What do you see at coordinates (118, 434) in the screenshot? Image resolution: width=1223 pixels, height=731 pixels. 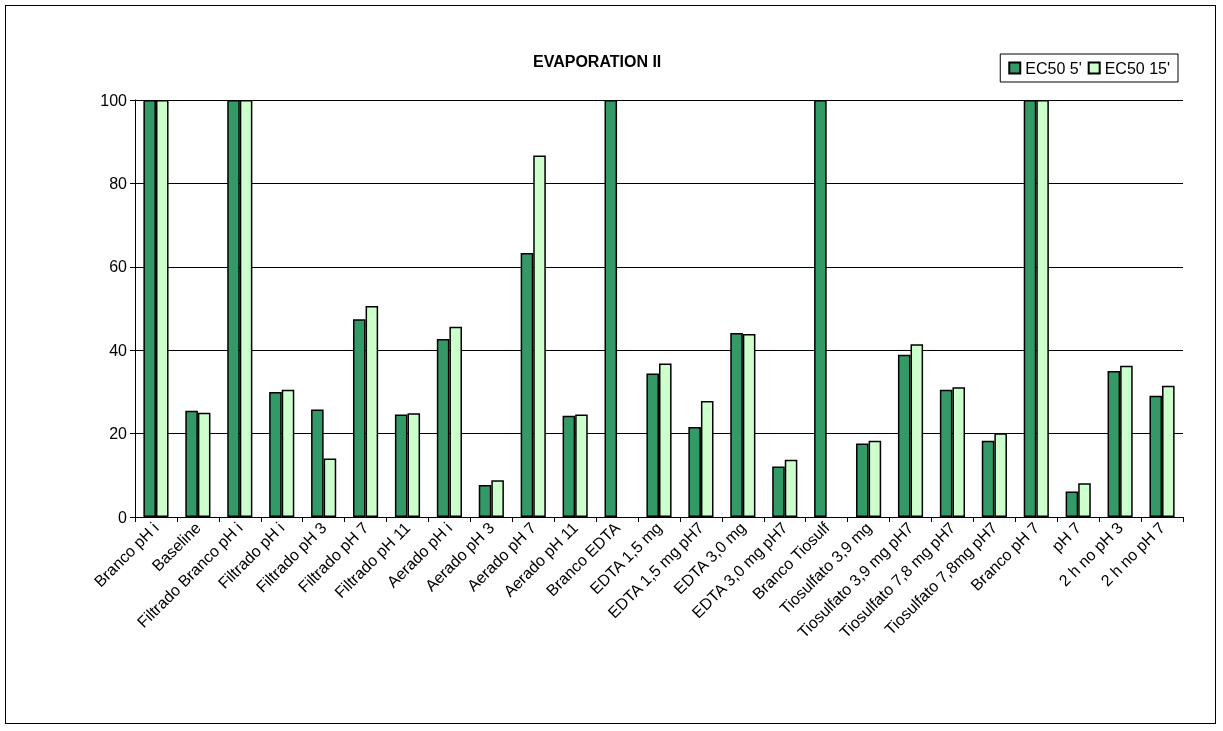 I see `y-tick-label: 20` at bounding box center [118, 434].